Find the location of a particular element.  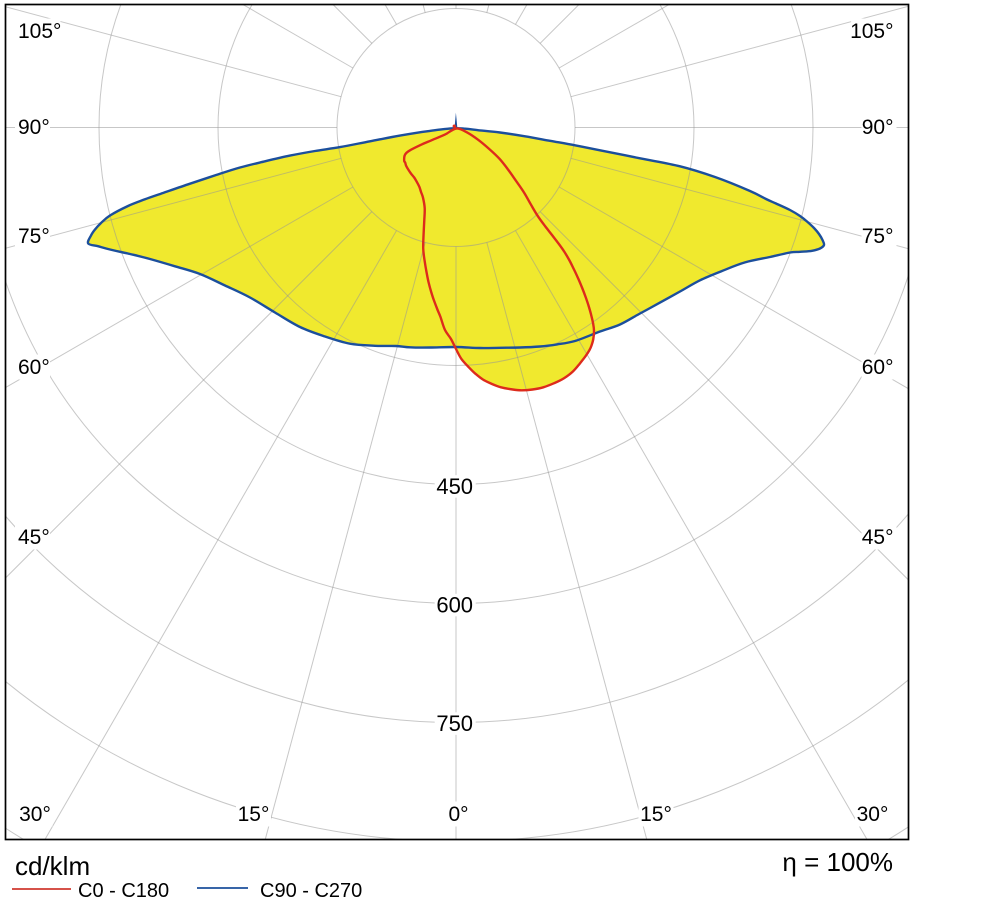

svg-text: 750 is located at coordinates (454, 723).